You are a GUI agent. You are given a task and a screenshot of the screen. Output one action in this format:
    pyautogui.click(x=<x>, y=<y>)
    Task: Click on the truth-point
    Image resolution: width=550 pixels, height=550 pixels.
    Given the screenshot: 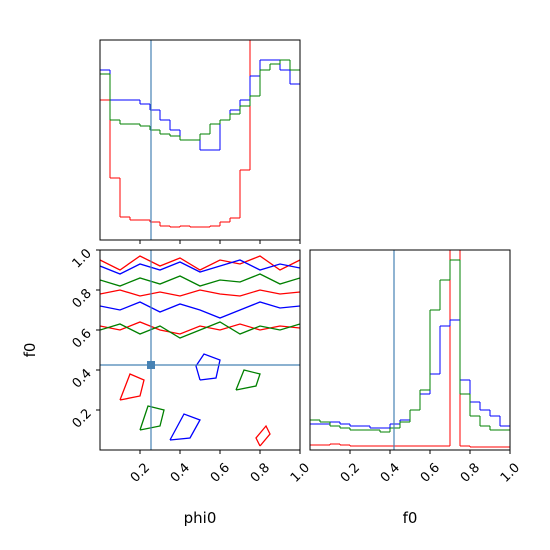 What is the action you would take?
    pyautogui.click(x=151, y=365)
    